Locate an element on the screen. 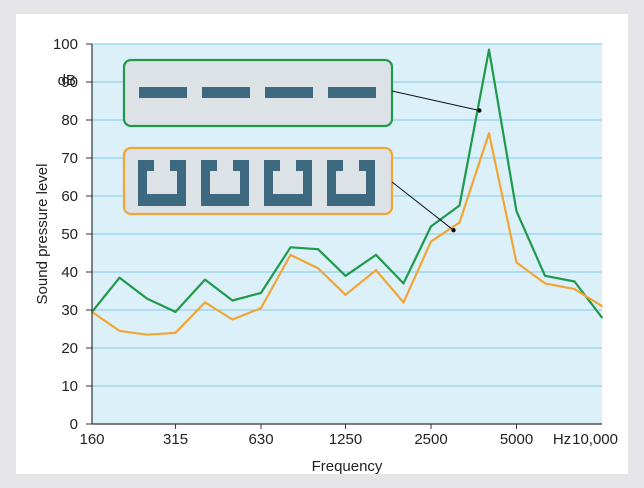 This screenshot has width=644, height=488. y-tick-label: 20 is located at coordinates (69, 348).